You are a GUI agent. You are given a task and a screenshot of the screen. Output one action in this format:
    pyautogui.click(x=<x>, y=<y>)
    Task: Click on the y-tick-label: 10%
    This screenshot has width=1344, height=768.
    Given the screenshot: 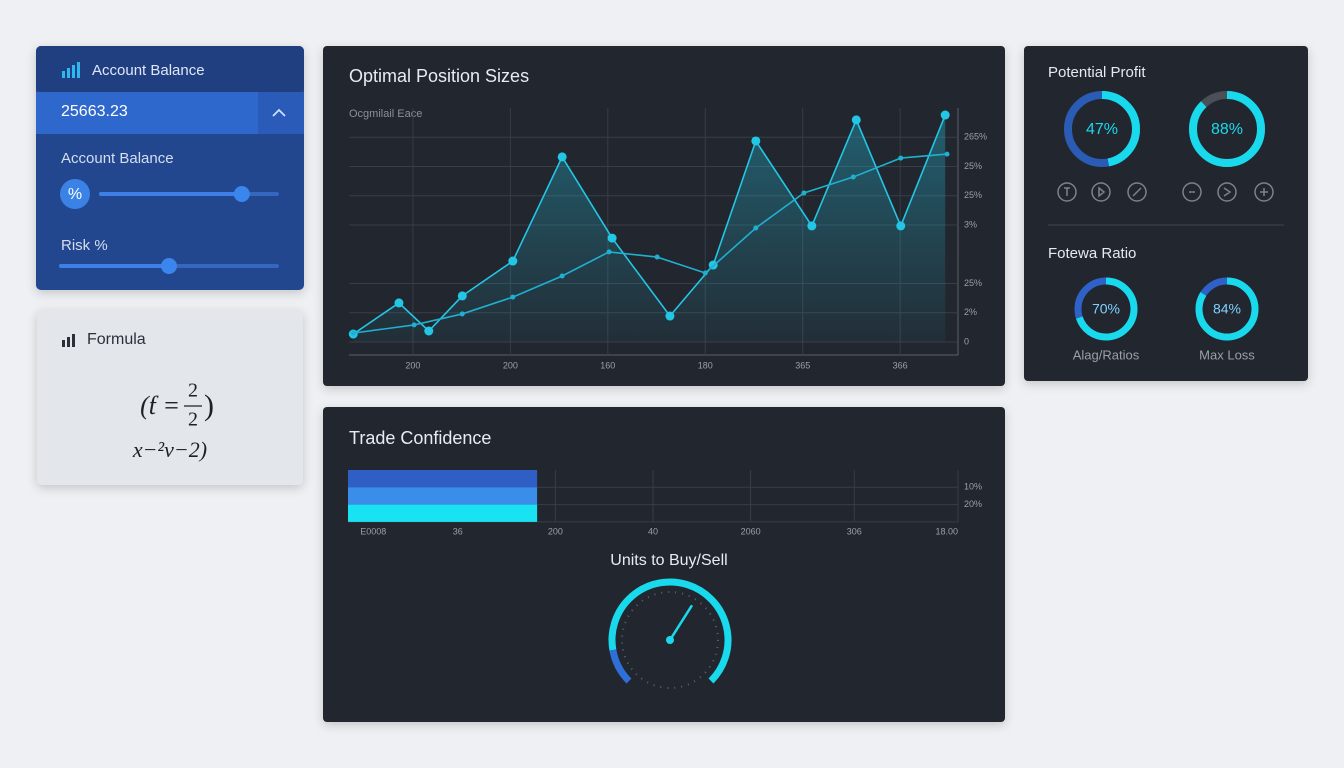 What is the action you would take?
    pyautogui.click(x=973, y=487)
    